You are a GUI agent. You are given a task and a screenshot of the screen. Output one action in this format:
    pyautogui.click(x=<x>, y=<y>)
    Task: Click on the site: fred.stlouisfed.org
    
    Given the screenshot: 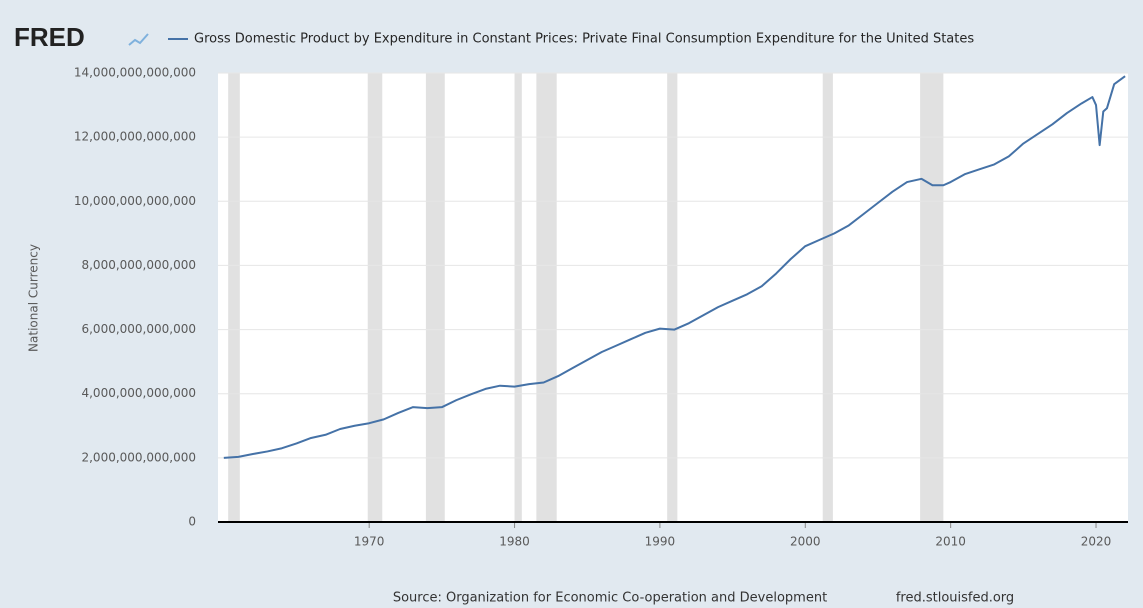 What is the action you would take?
    pyautogui.click(x=955, y=598)
    